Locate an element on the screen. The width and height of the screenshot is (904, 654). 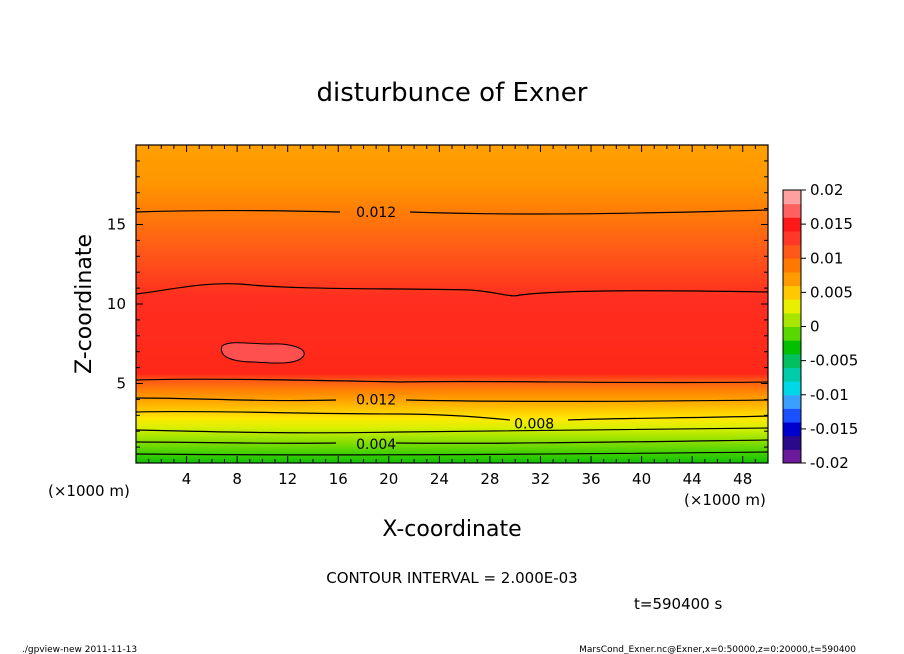
y-axis-label: Z-coordinate is located at coordinates (84, 304).